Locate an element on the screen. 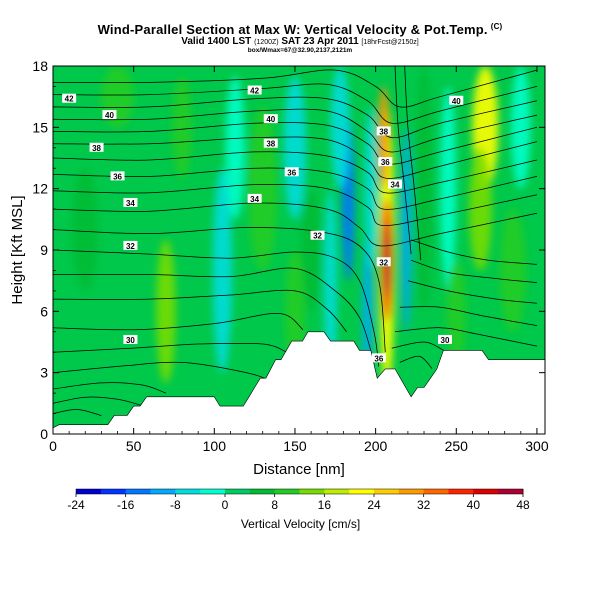 The width and height of the screenshot is (600, 600). colorbar-label: Vertical Velocity [cm/s] is located at coordinates (300, 524).